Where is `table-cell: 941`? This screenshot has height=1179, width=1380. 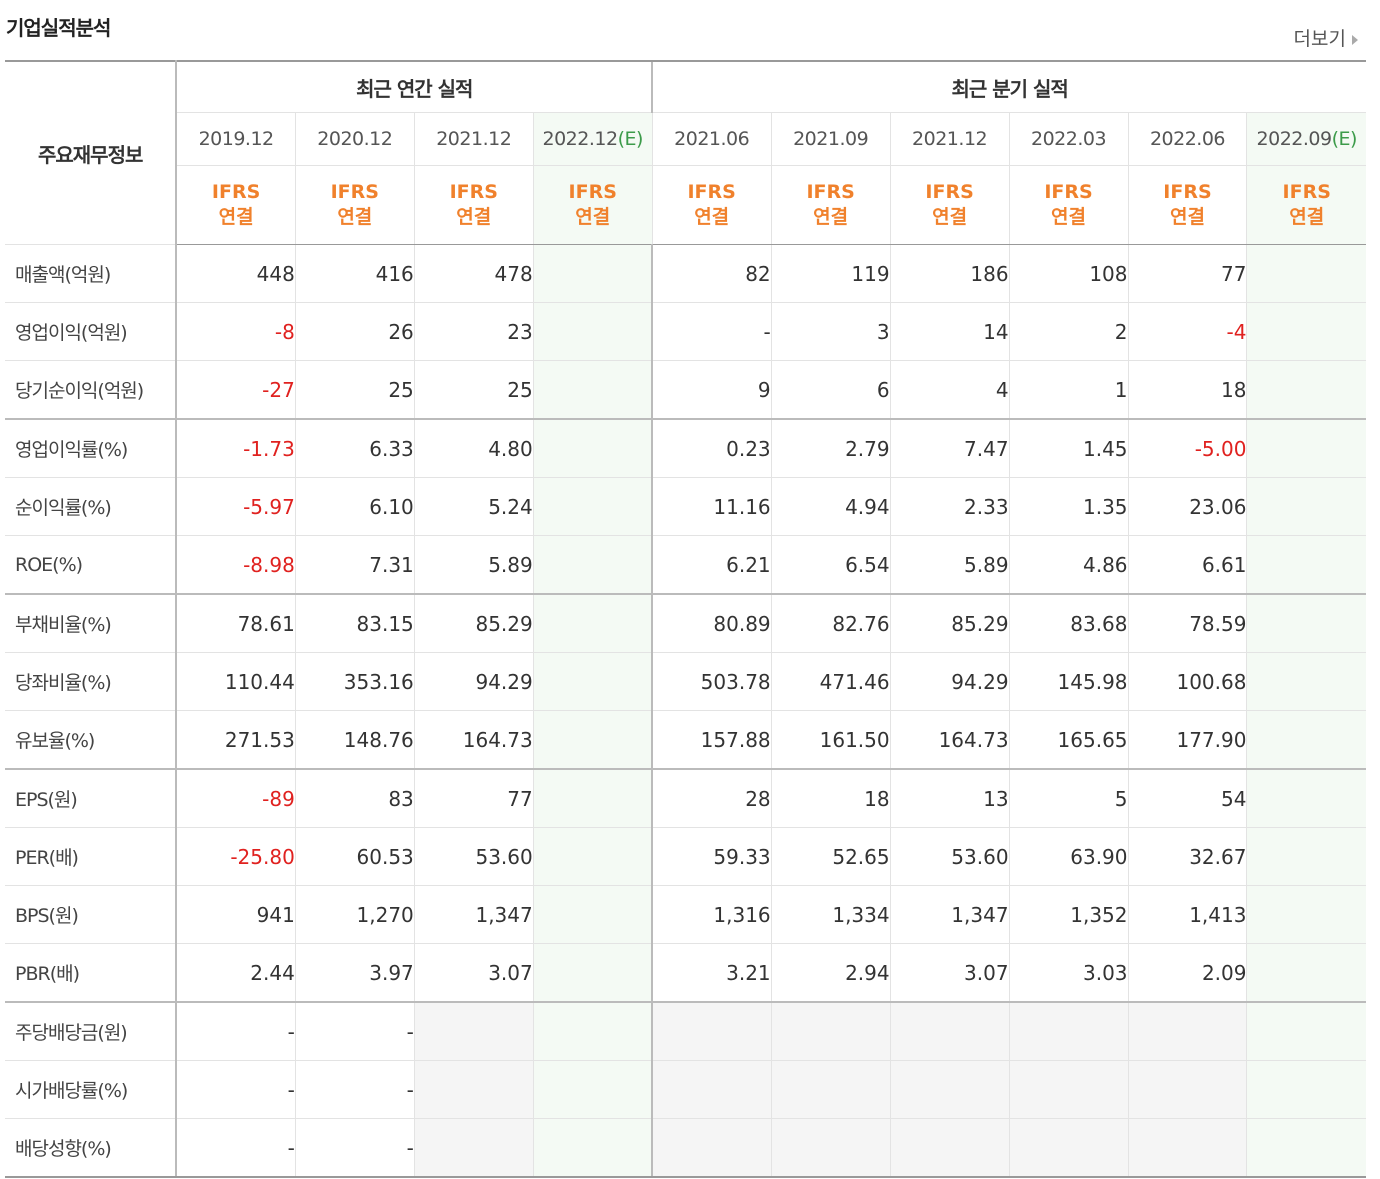
table-cell: 941 is located at coordinates (235, 914).